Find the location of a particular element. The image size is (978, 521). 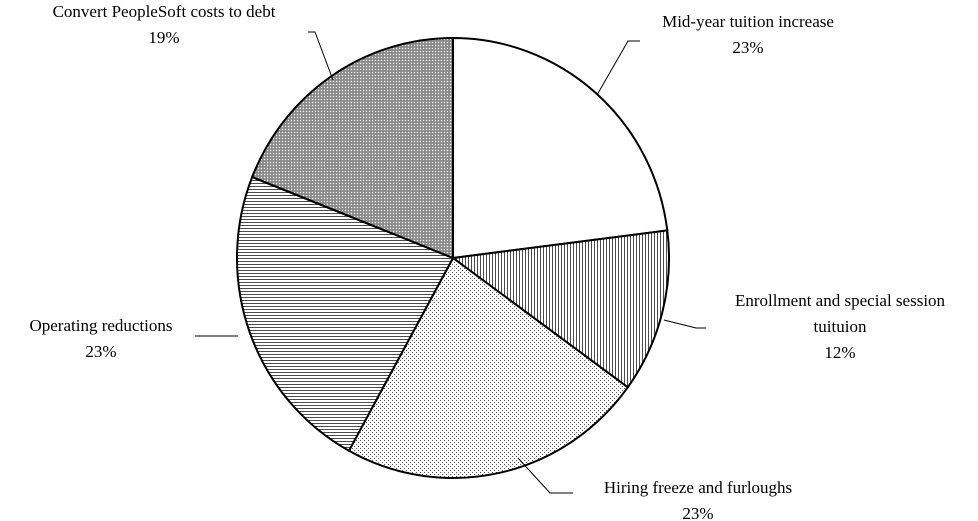

slice-name-label: tuituion is located at coordinates (840, 326).